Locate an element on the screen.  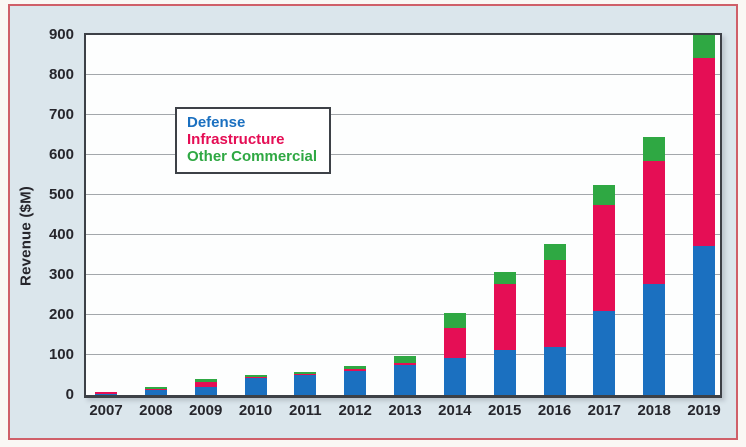
bar-segment-2018-defense is located at coordinates (654, 339).